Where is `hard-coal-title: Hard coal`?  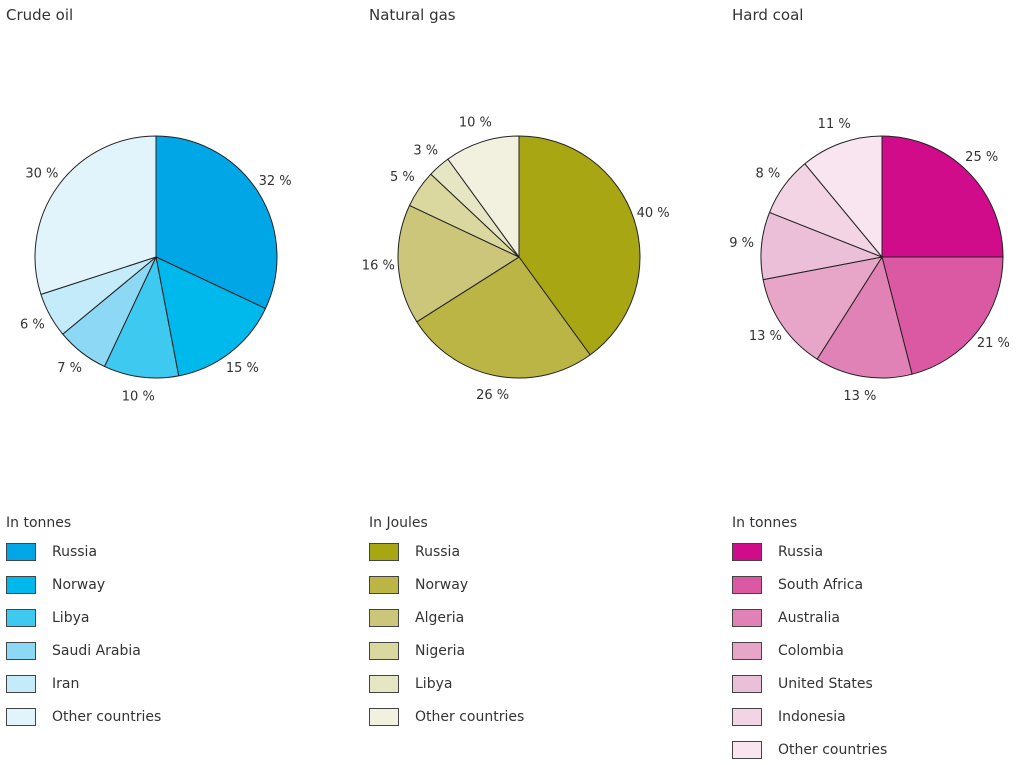 hard-coal-title: Hard coal is located at coordinates (768, 15).